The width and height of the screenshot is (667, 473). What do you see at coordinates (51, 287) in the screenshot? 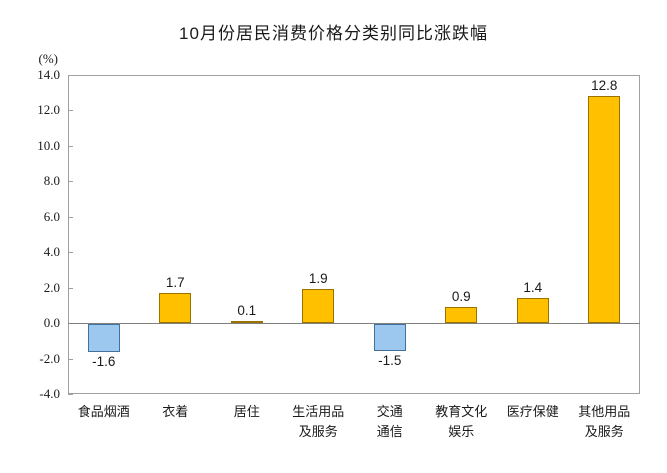
I see `y-axis-tick-label: 2.0` at bounding box center [51, 287].